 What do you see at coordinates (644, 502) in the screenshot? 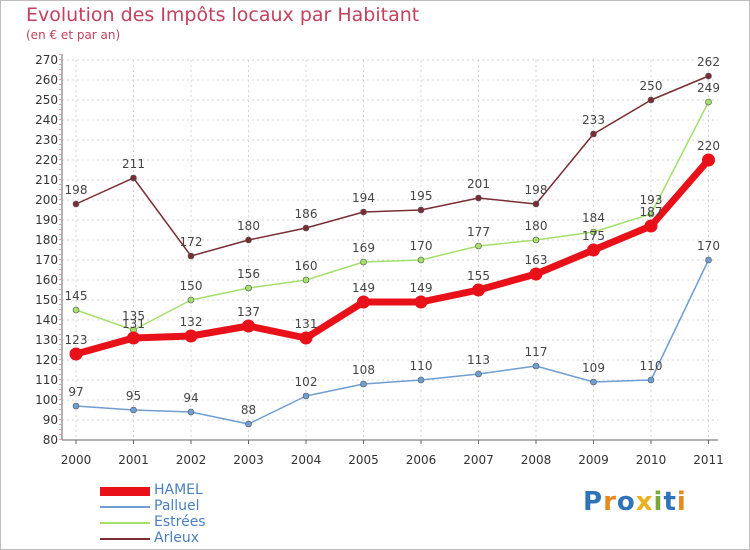
I see `logo-letter: x` at bounding box center [644, 502].